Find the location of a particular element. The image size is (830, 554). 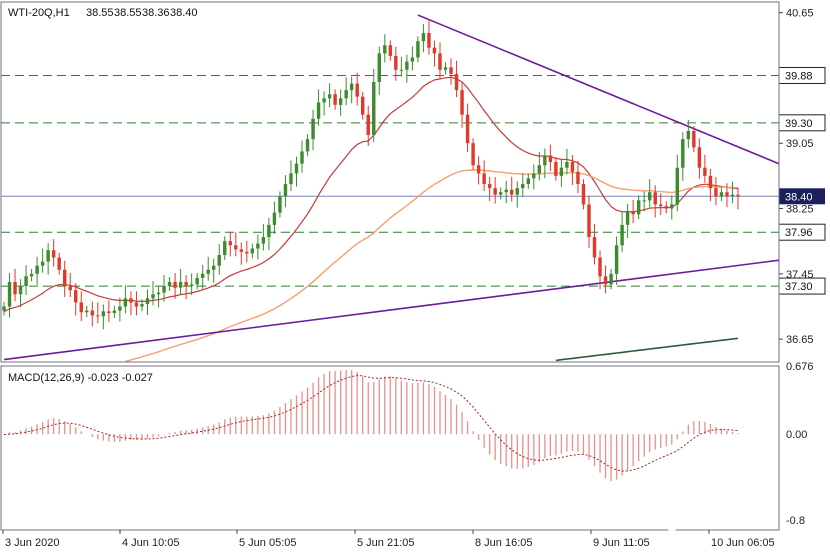

time-tick-label: 5 Jun 21:05 is located at coordinates (386, 543).